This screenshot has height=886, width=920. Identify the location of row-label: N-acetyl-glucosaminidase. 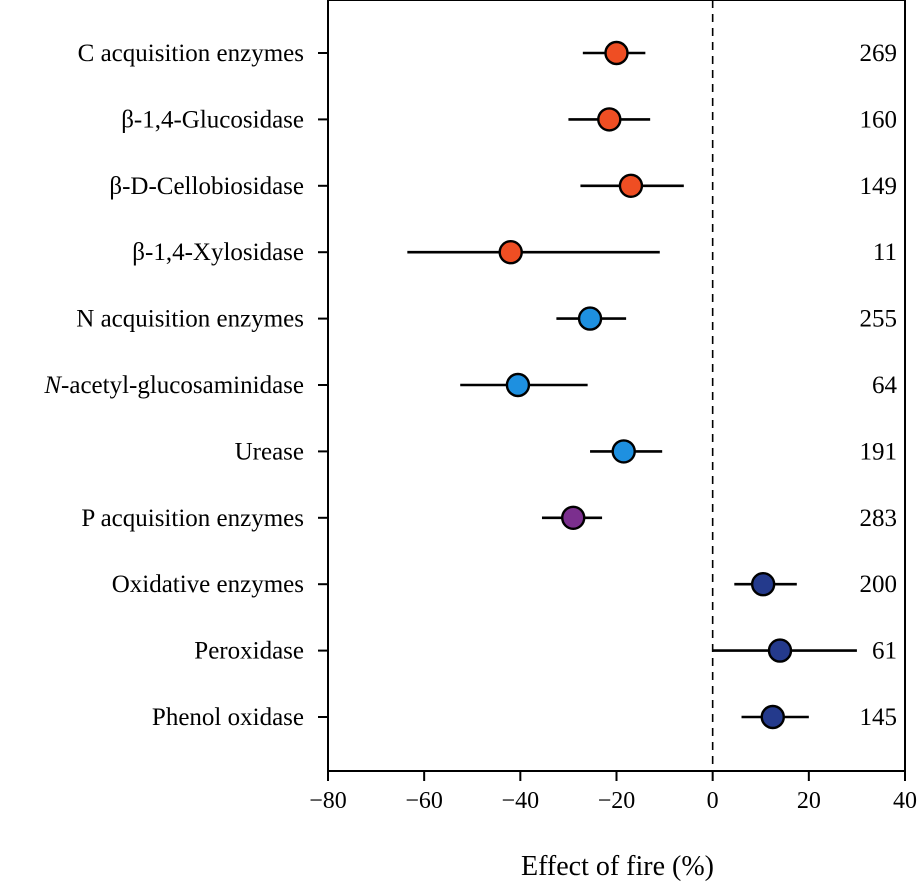
(173, 385).